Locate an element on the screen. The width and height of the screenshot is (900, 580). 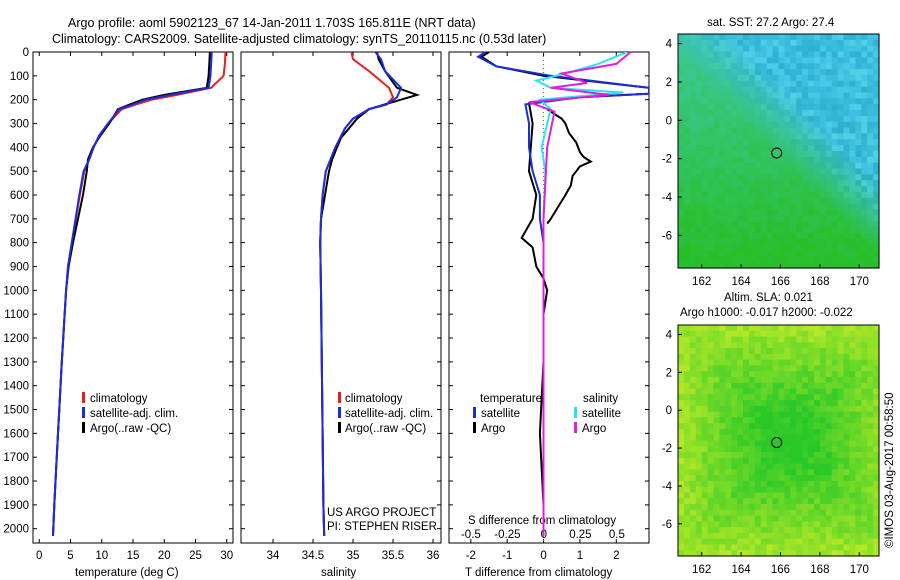
map-y-tick-label: -4 is located at coordinates (667, 198).